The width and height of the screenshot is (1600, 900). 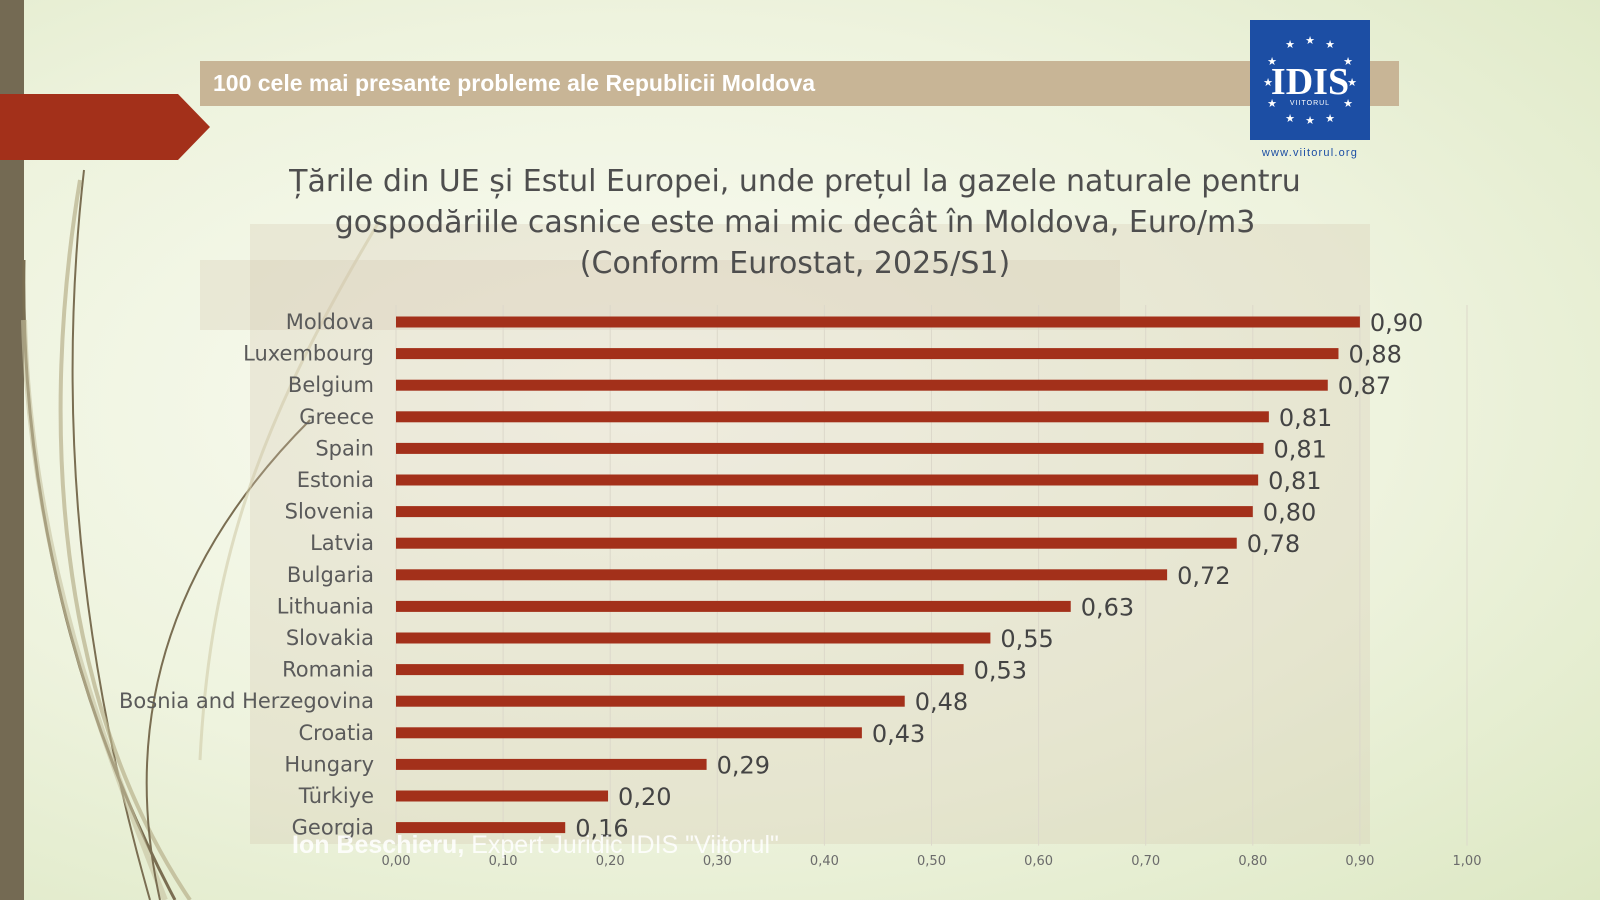 What do you see at coordinates (331, 385) in the screenshot?
I see `category-label: Belgium` at bounding box center [331, 385].